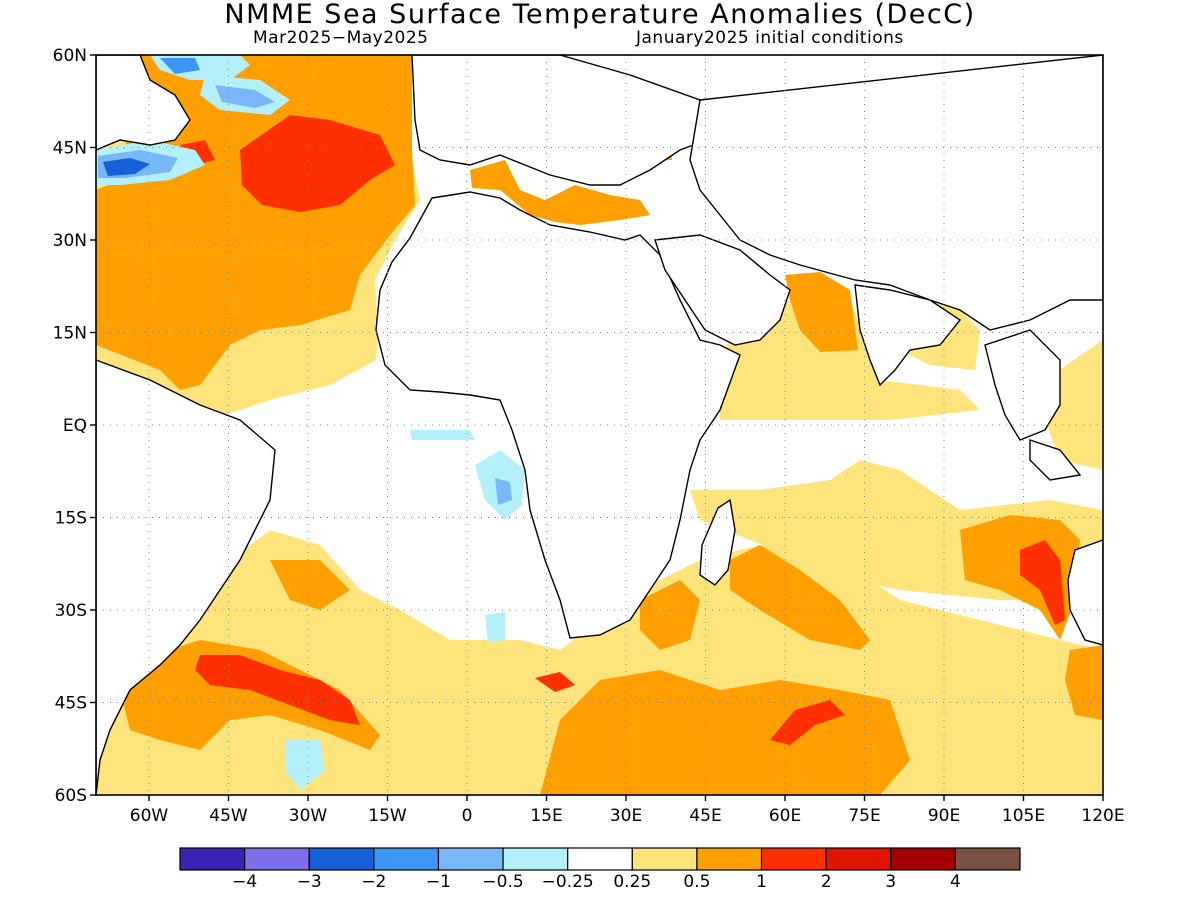 The image size is (1200, 900). What do you see at coordinates (807, 722) in the screenshot?
I see `s-indian-hot` at bounding box center [807, 722].